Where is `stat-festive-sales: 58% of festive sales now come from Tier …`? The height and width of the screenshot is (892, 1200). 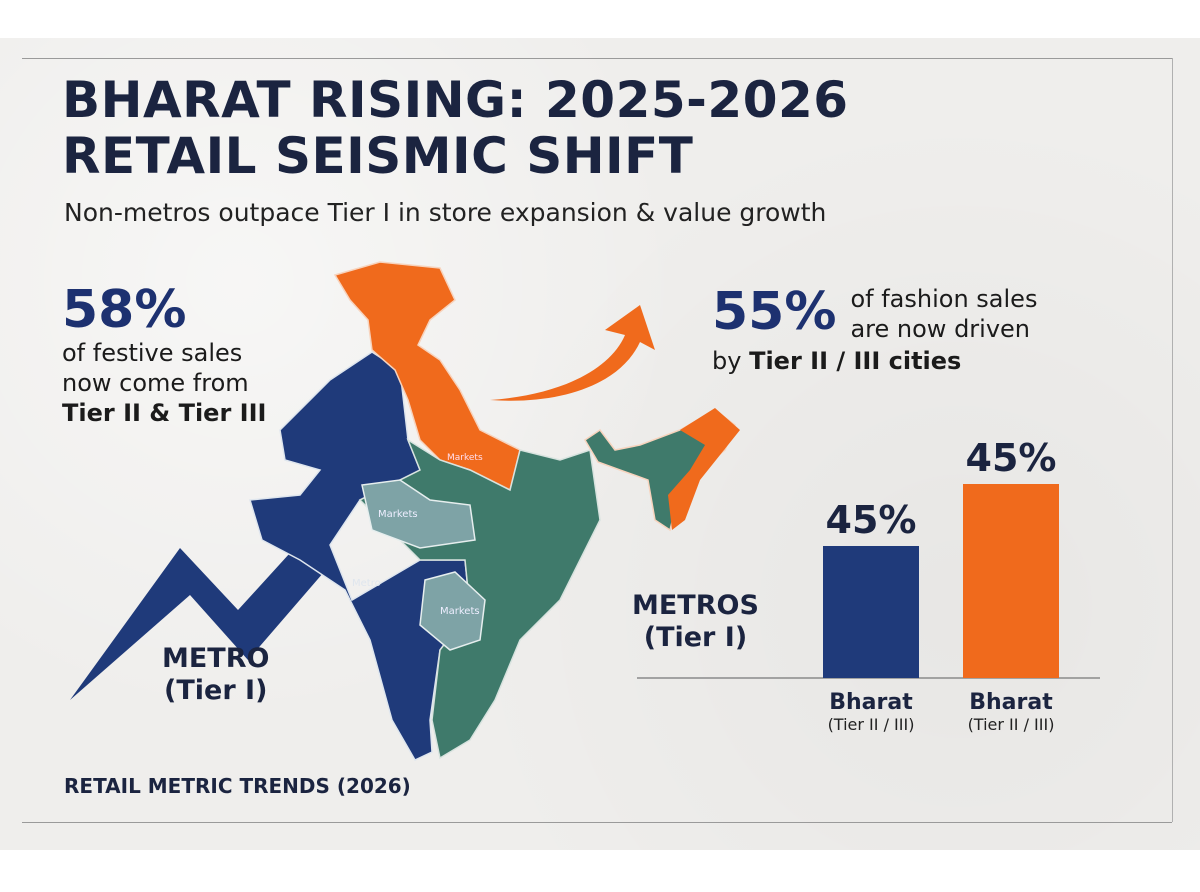 stat-festive-sales: 58% of festive sales now come from Tier … is located at coordinates (164, 355).